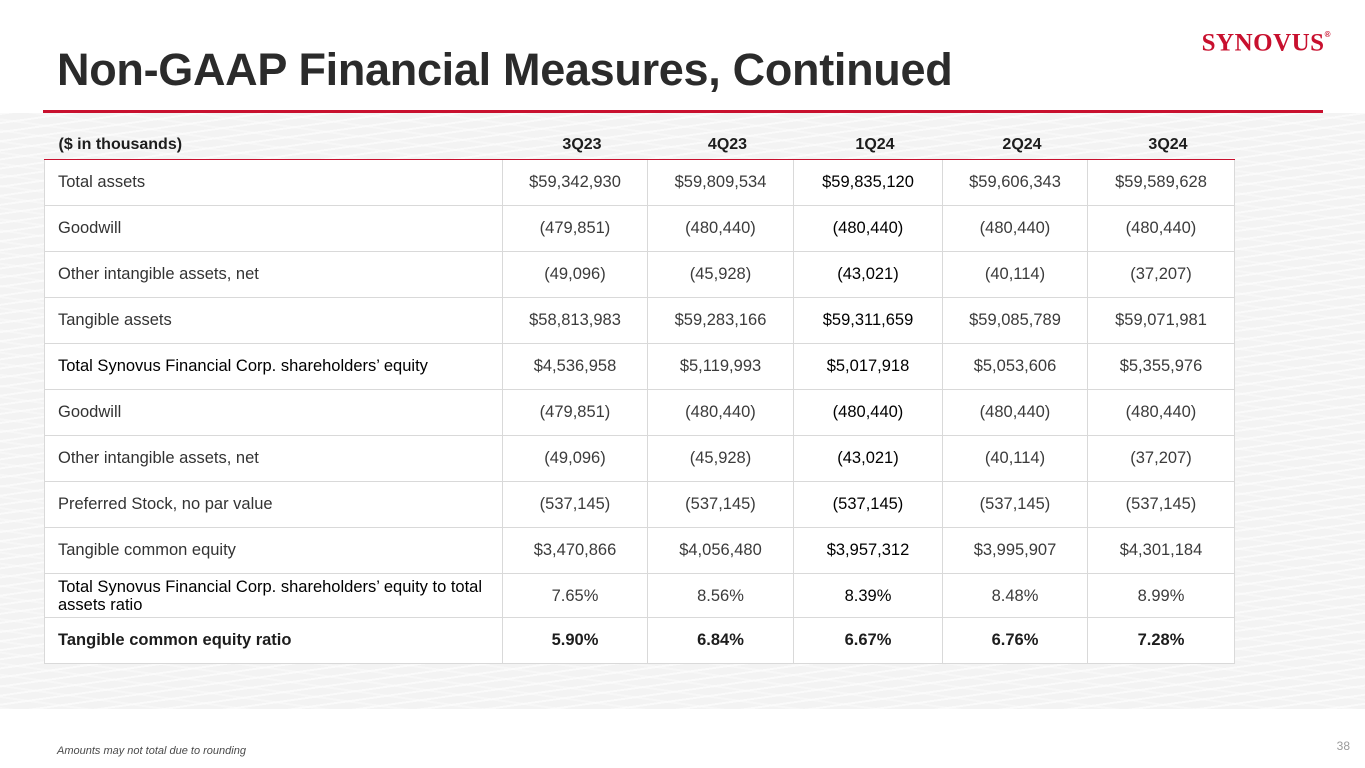 This screenshot has height=768, width=1365. What do you see at coordinates (868, 145) in the screenshot?
I see `column-header-1q24: 1Q24` at bounding box center [868, 145].